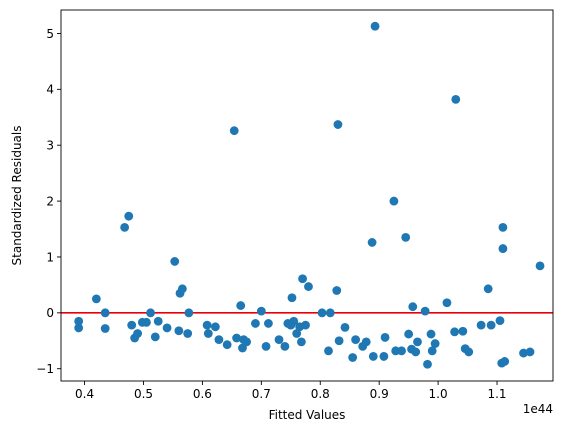 The height and width of the screenshot is (432, 569). What do you see at coordinates (496, 394) in the screenshot?
I see `x-tick-label: 1.1` at bounding box center [496, 394].